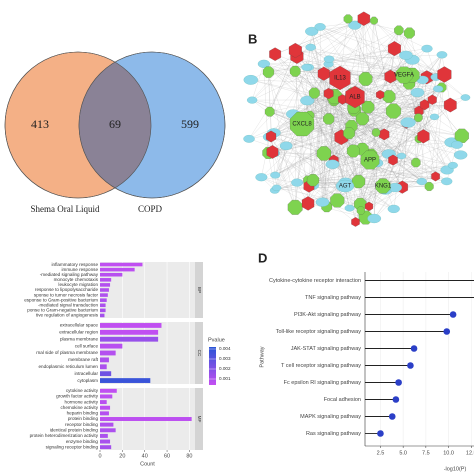 The image size is (474, 474). I want to click on category-label: Fc epsilon RI signaling pathway, so click(323, 383).